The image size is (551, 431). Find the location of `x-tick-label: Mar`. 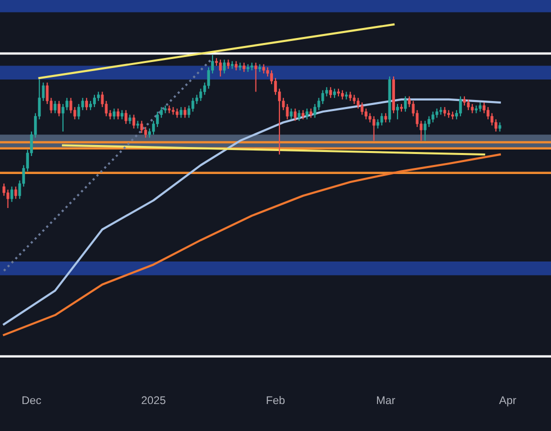

x-tick-label: Mar is located at coordinates (386, 400).